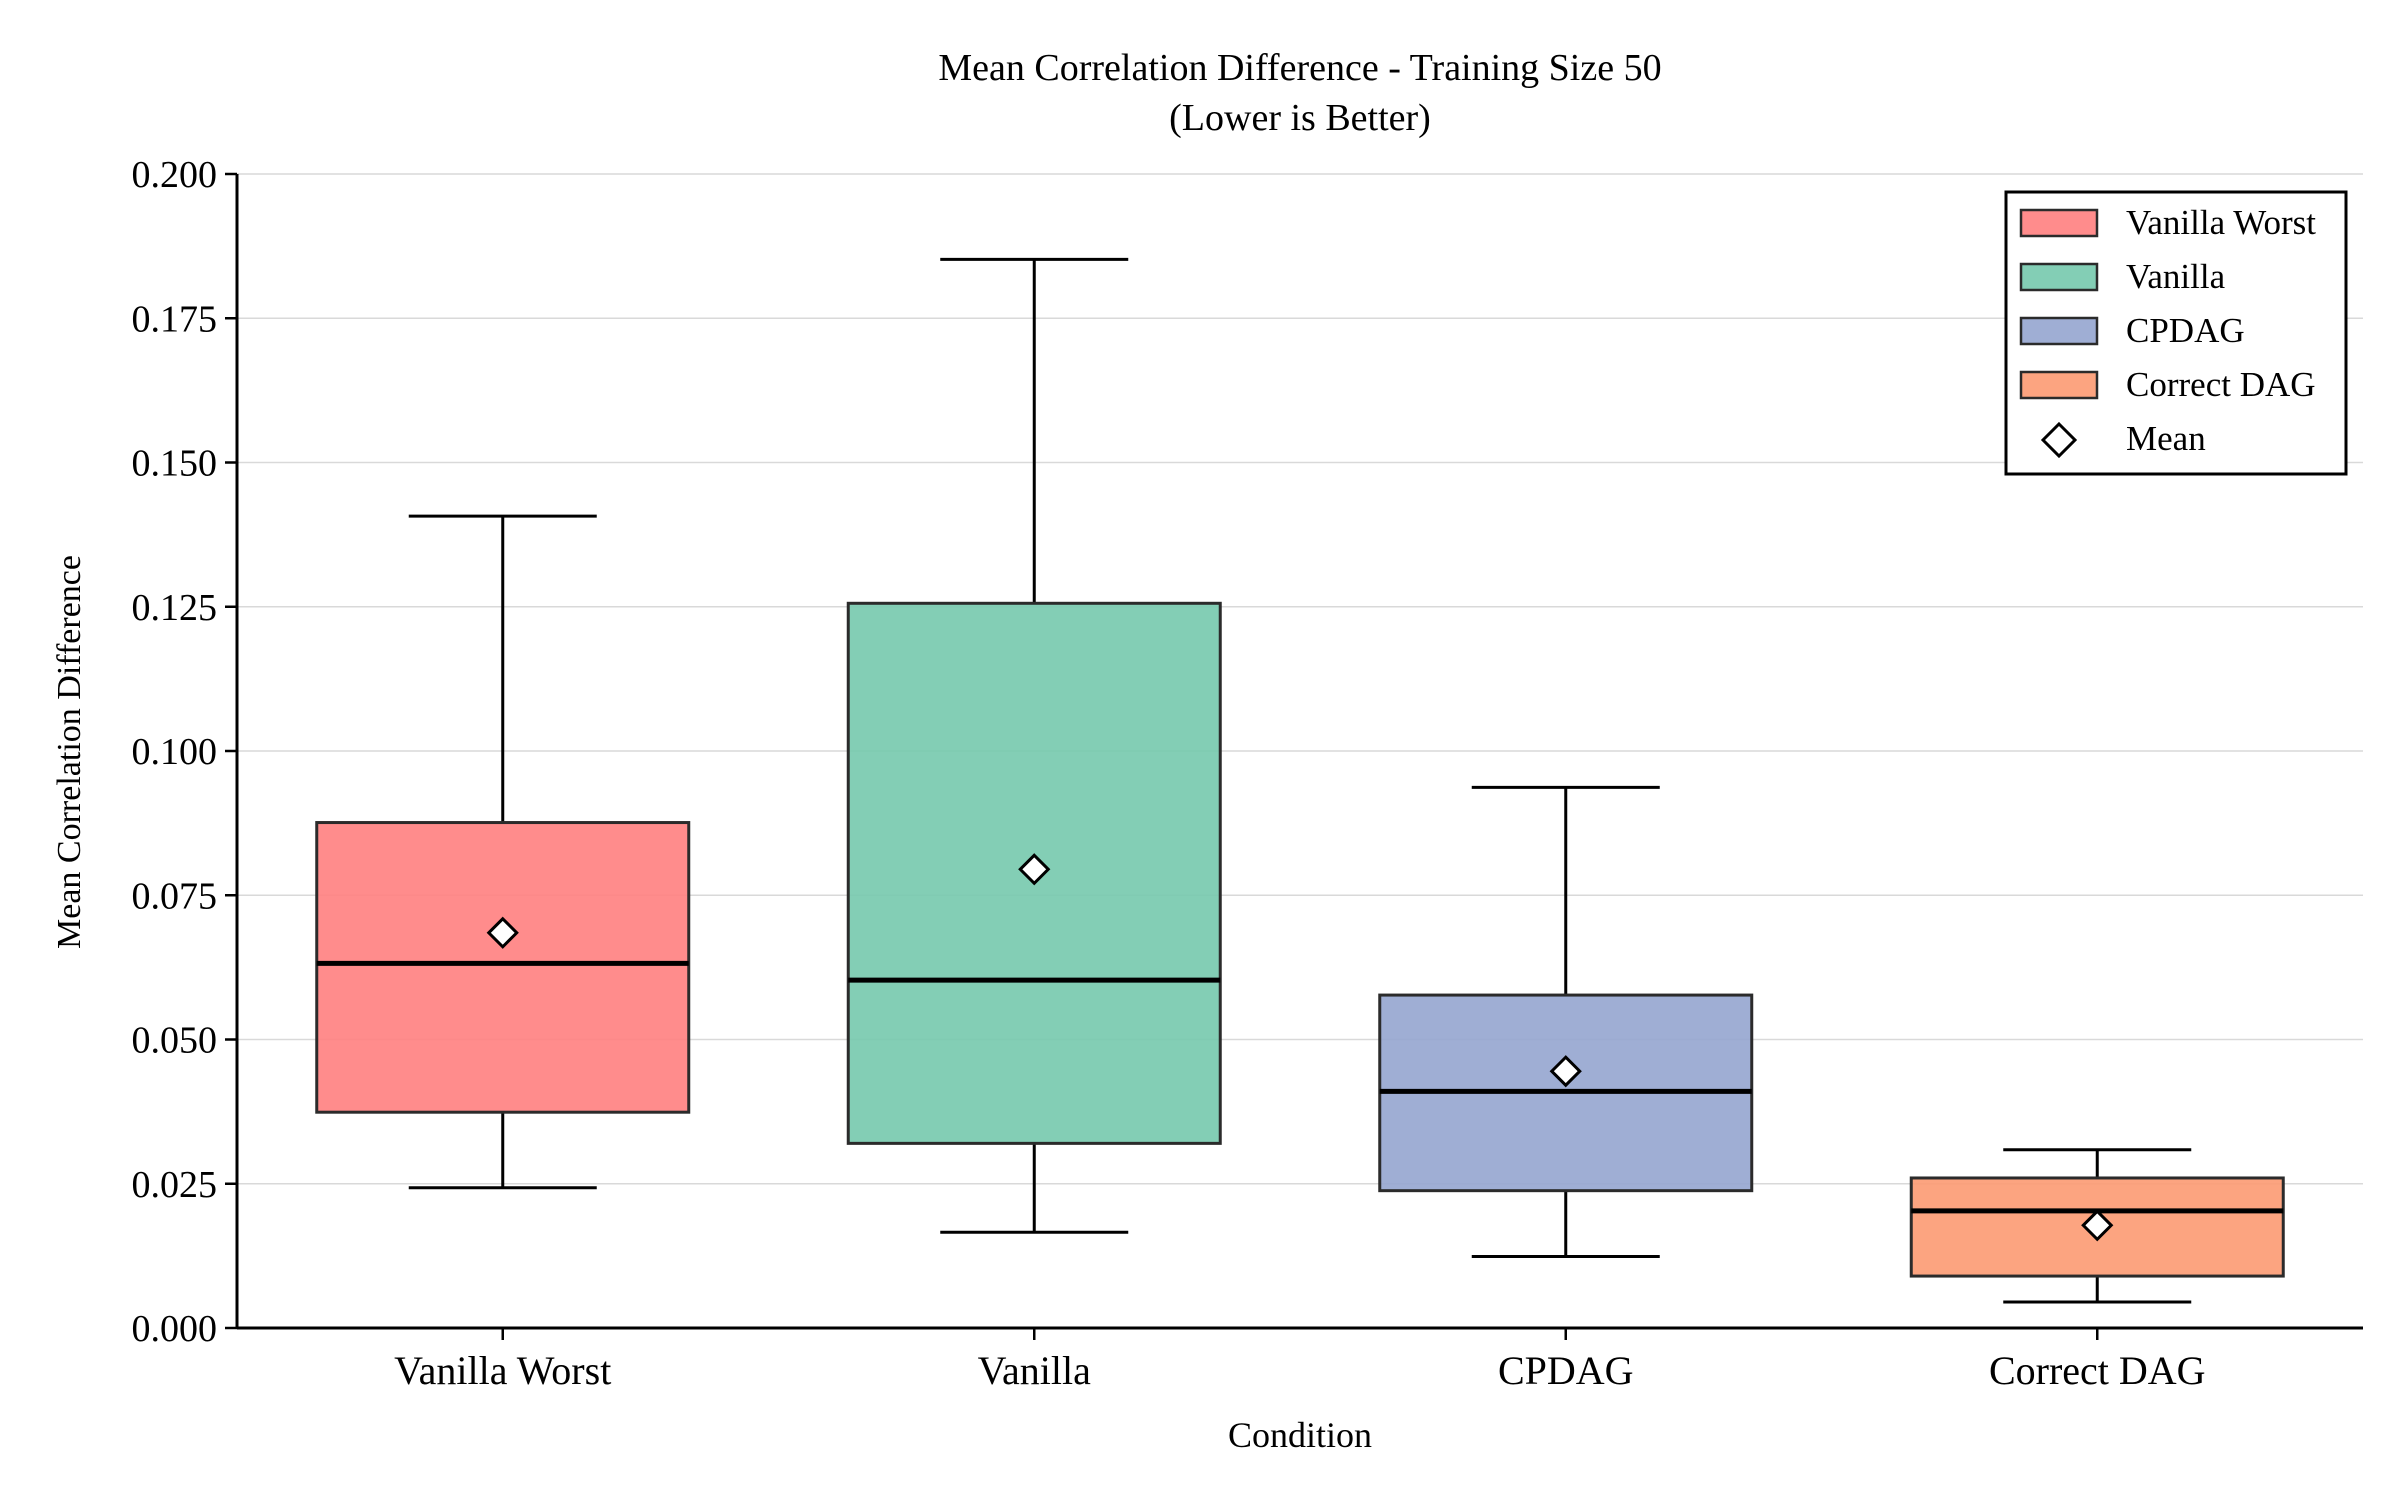 The image size is (2400, 1500). What do you see at coordinates (175, 752) in the screenshot?
I see `y-tick-label: 0.100` at bounding box center [175, 752].